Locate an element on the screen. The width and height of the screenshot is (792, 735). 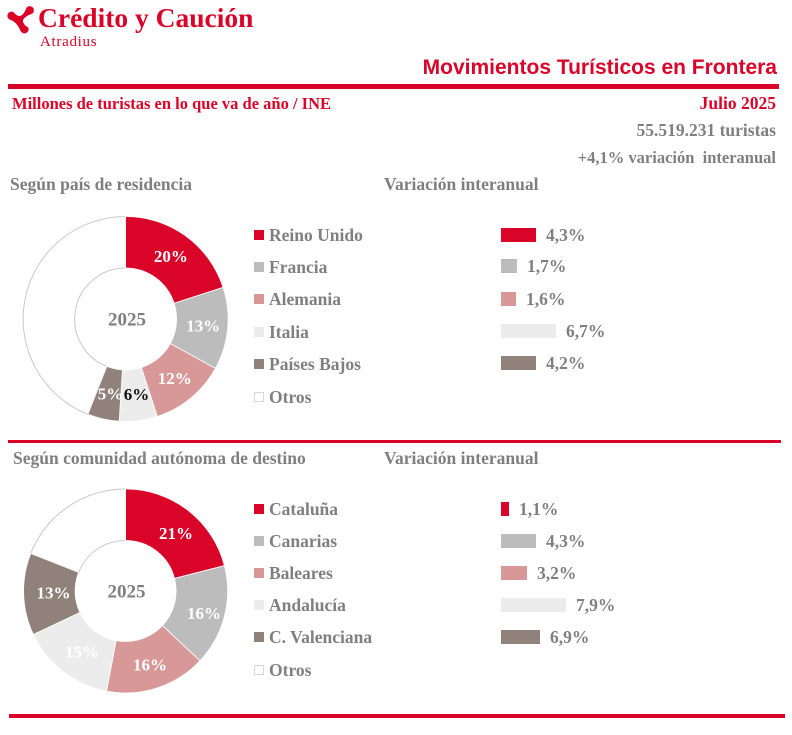
svg-text: 5% is located at coordinates (111, 394).